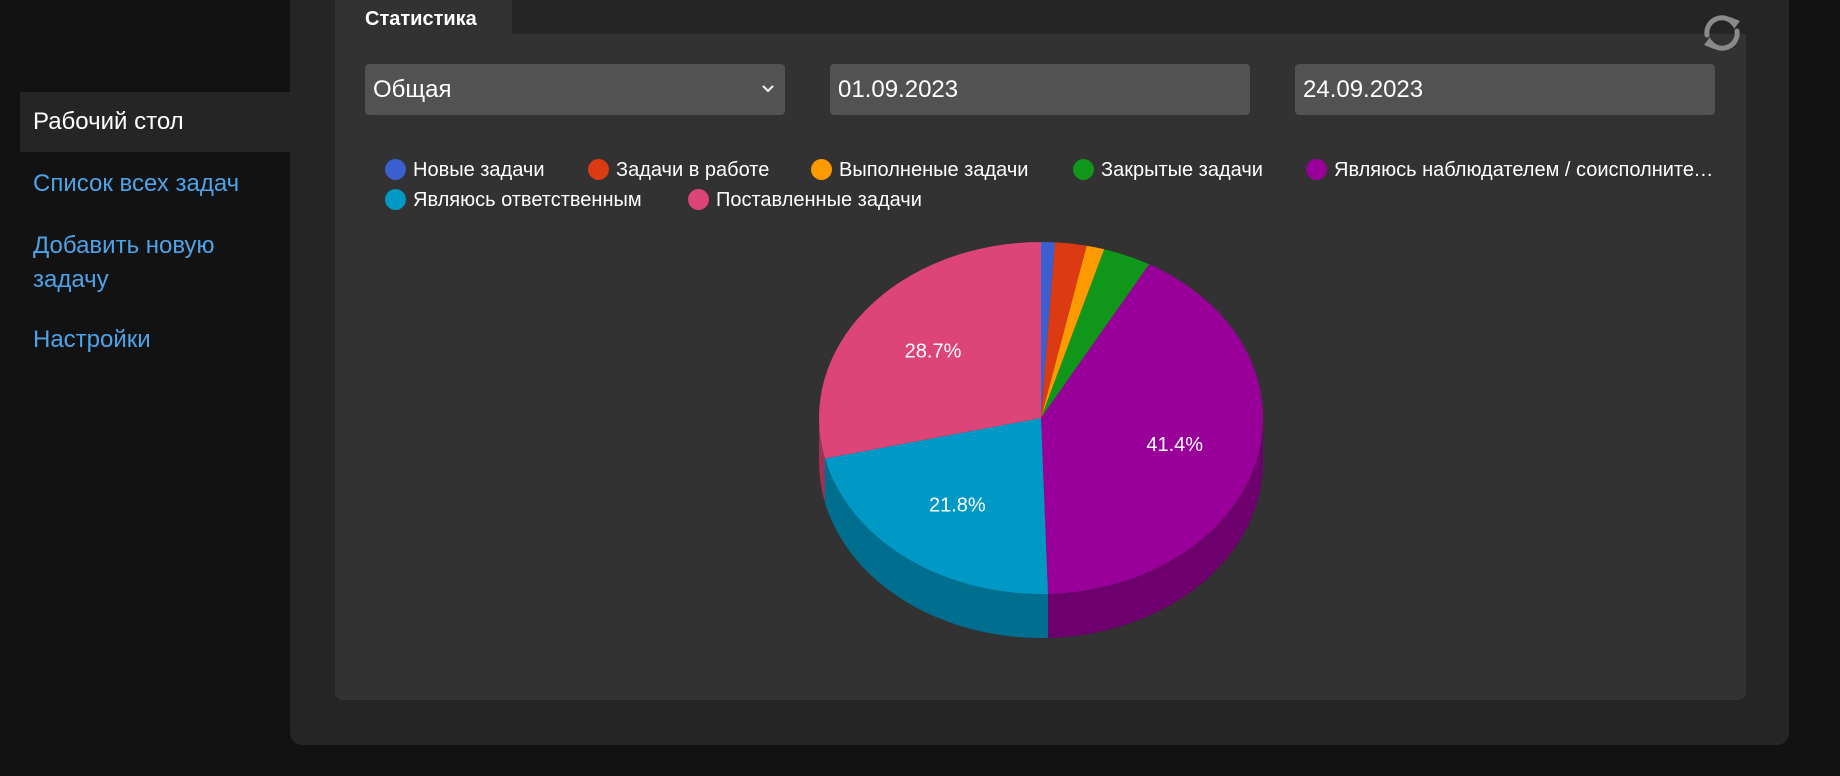 This screenshot has height=776, width=1840. Describe the element at coordinates (412, 89) in the screenshot. I see `type-select-value: Общая` at that location.